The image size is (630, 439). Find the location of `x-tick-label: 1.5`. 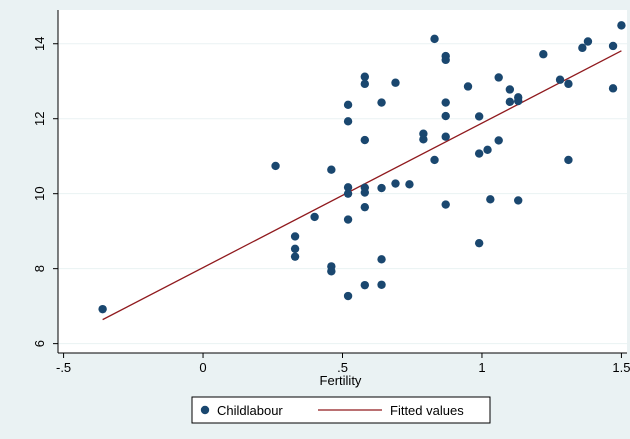

x-tick-label: 1.5 is located at coordinates (621, 367).